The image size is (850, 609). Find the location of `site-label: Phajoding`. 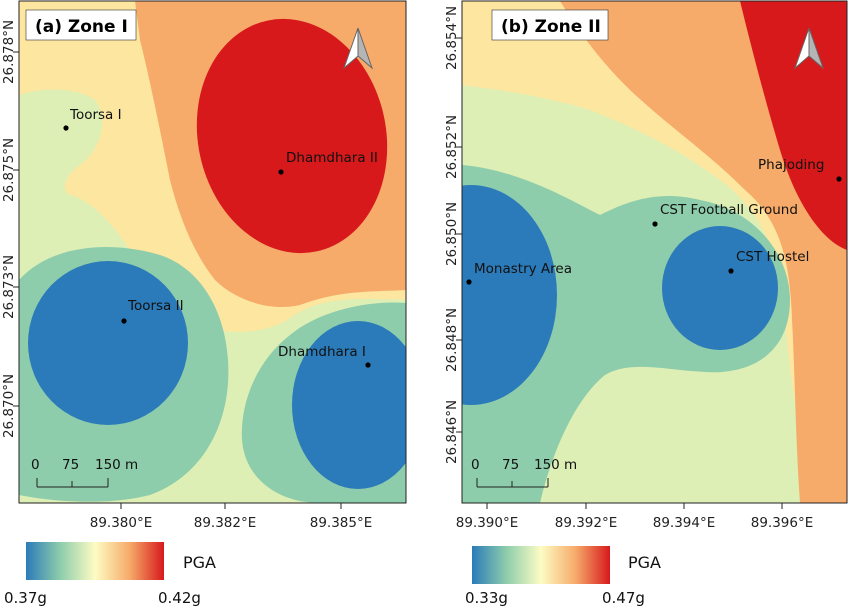

site-label: Phajoding is located at coordinates (791, 165).